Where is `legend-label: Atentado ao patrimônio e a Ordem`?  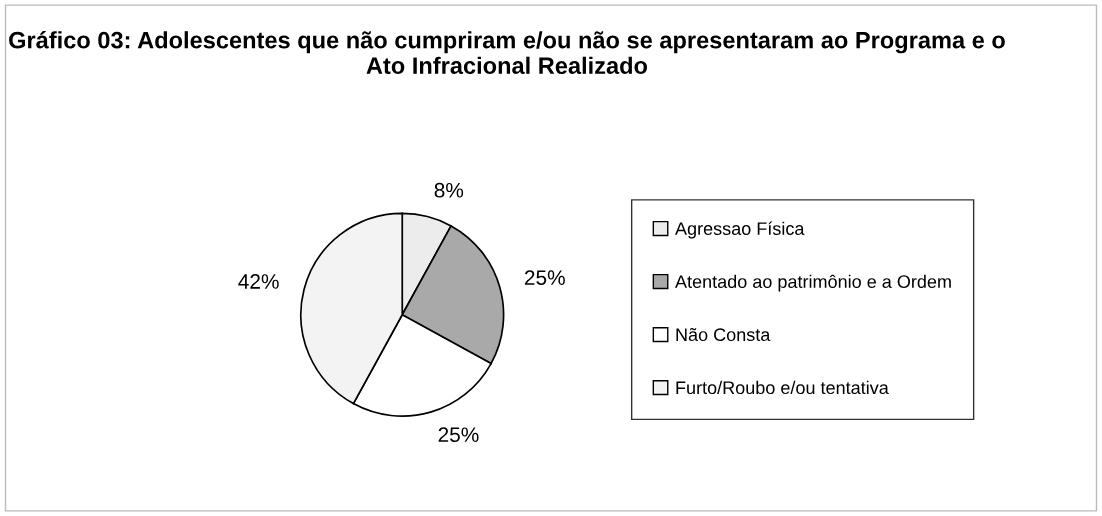 legend-label: Atentado ao patrimônio e a Ordem is located at coordinates (813, 283).